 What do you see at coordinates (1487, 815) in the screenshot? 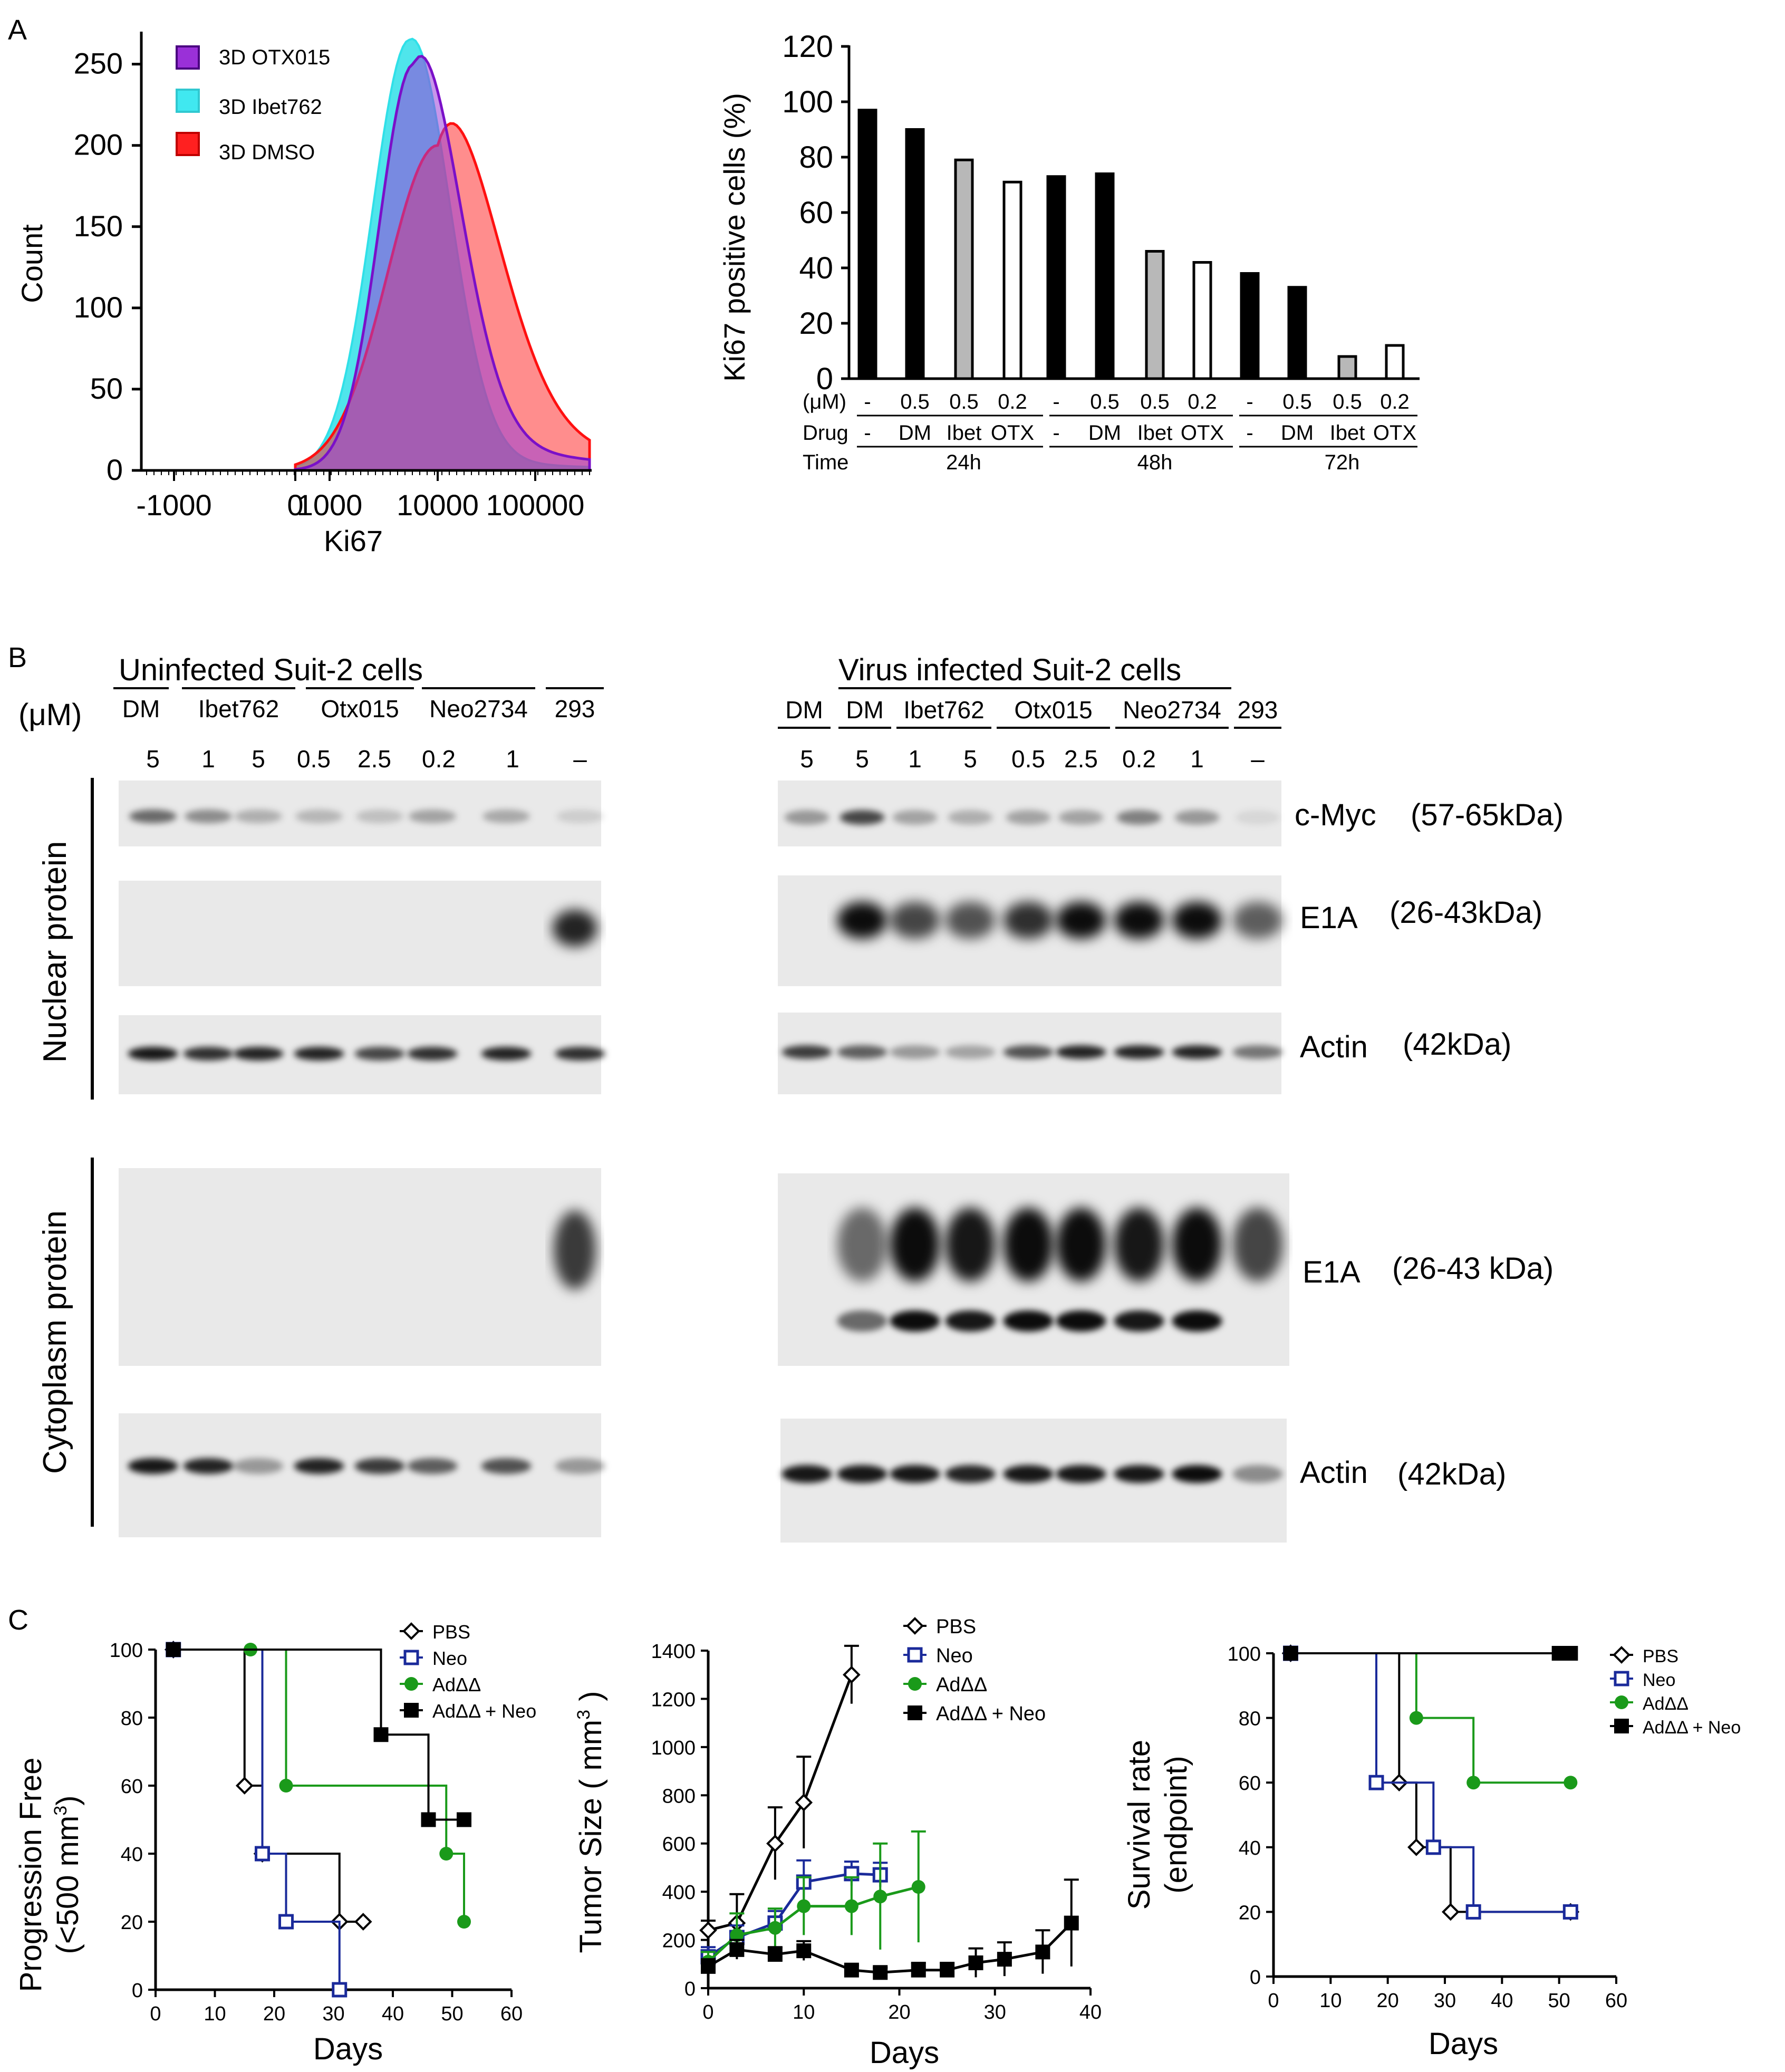
I see `band-size-cmyc: (57-65kDa)` at bounding box center [1487, 815].